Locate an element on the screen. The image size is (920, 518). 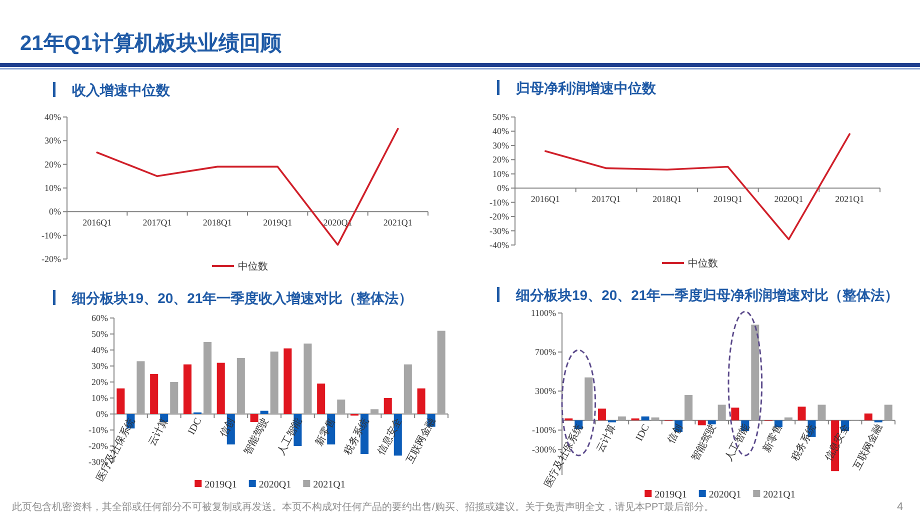
y-tick-label: -30% is located at coordinates (500, 231).